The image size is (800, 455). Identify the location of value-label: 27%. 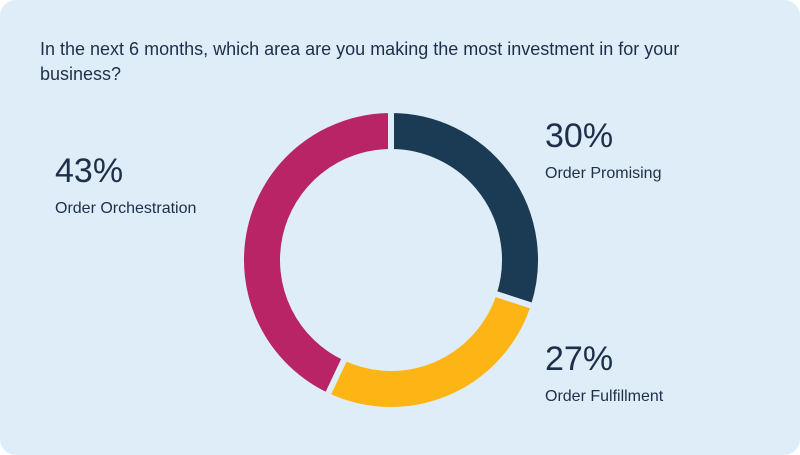
(579, 359).